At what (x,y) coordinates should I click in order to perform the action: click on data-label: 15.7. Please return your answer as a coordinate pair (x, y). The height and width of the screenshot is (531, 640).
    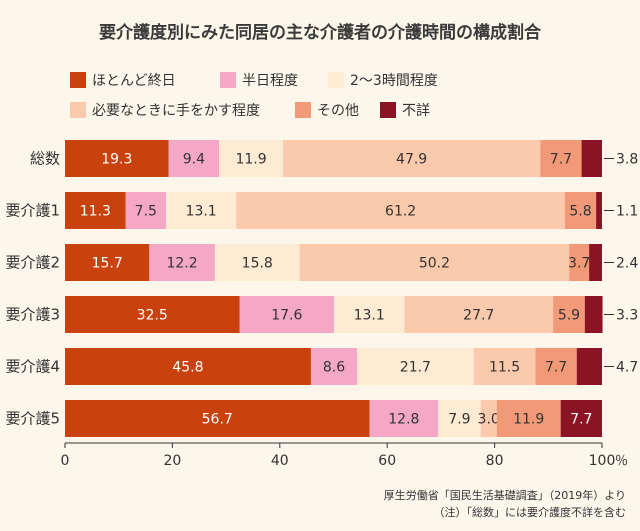
    Looking at the image, I should click on (107, 264).